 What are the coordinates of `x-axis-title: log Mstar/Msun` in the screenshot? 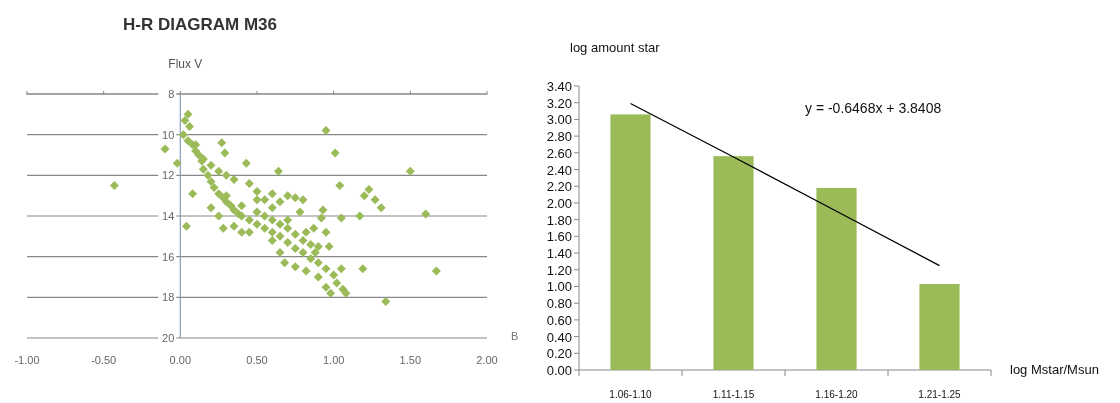 It's located at (1054, 369).